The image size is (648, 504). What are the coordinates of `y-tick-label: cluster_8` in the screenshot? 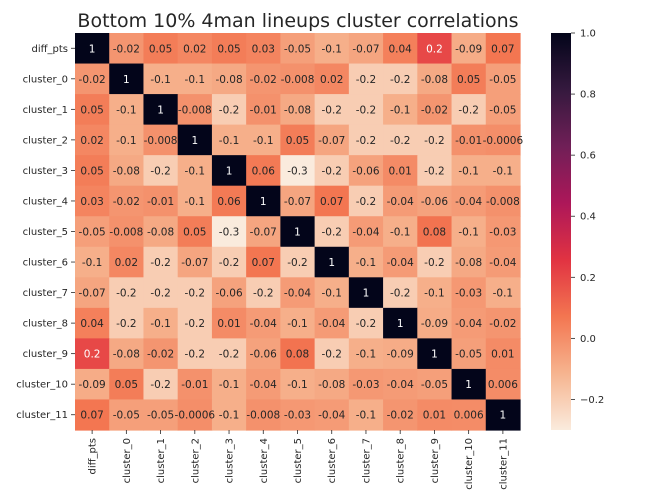 It's located at (45, 324).